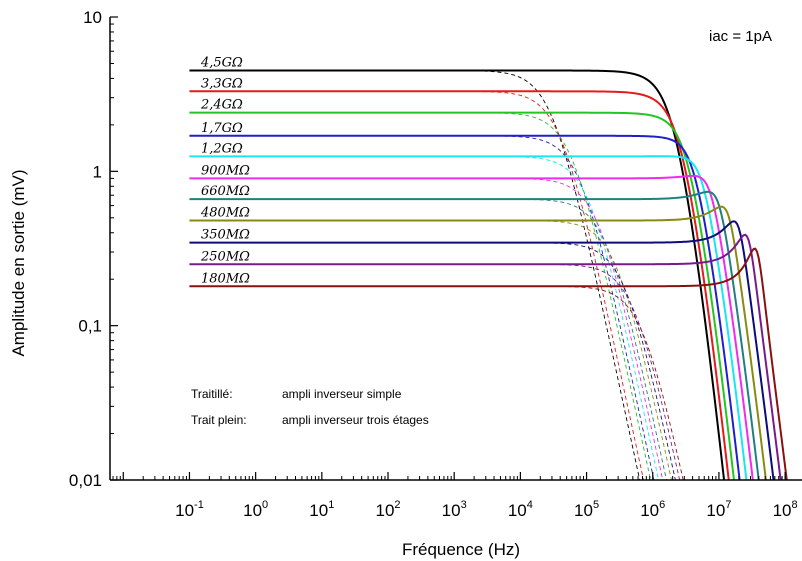  Describe the element at coordinates (225, 213) in the screenshot. I see `series-label: 480MΩ` at that location.